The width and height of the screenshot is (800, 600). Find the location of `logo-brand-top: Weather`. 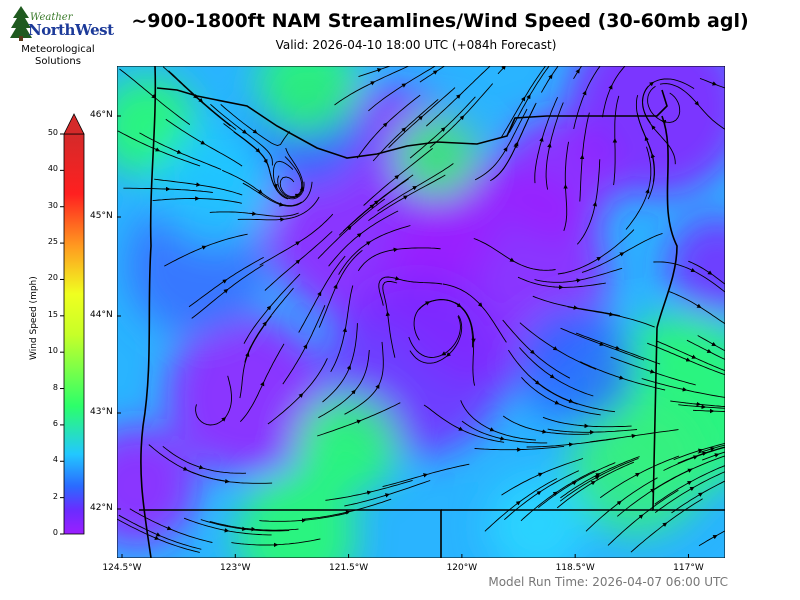

logo-brand-top: Weather is located at coordinates (51, 17).